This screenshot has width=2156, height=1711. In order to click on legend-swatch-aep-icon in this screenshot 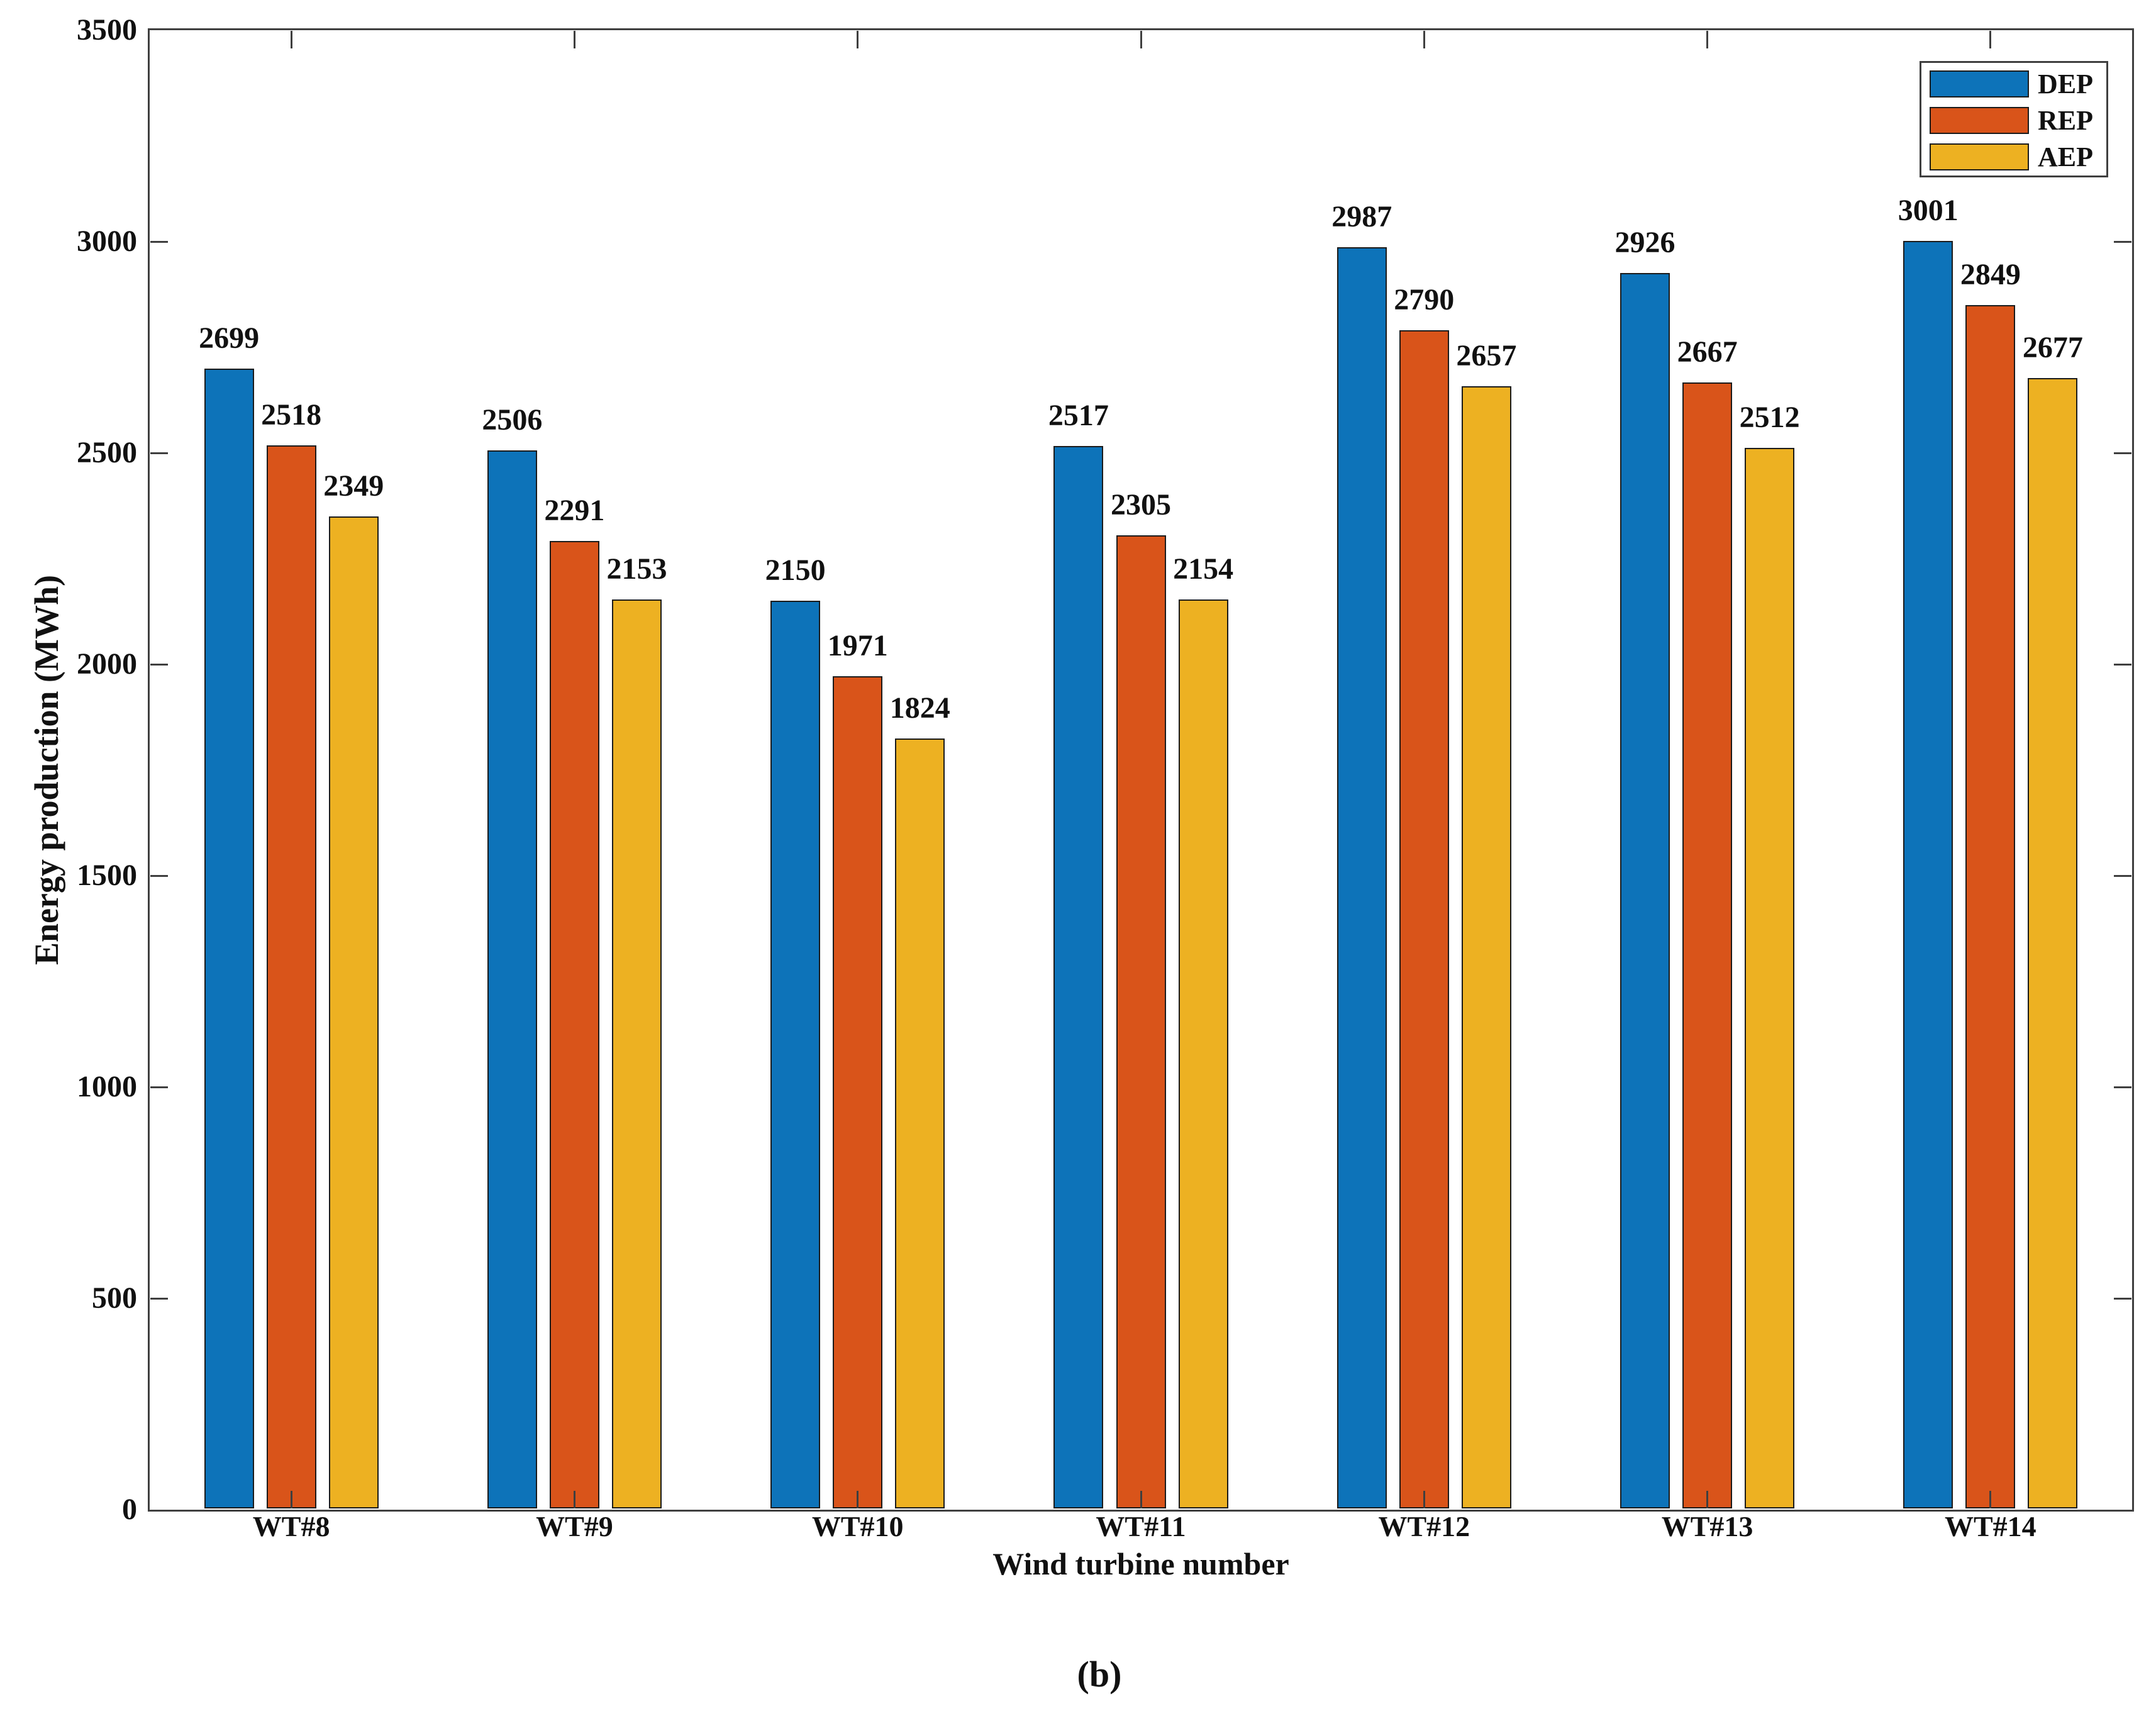, I will do `click(1979, 156)`.